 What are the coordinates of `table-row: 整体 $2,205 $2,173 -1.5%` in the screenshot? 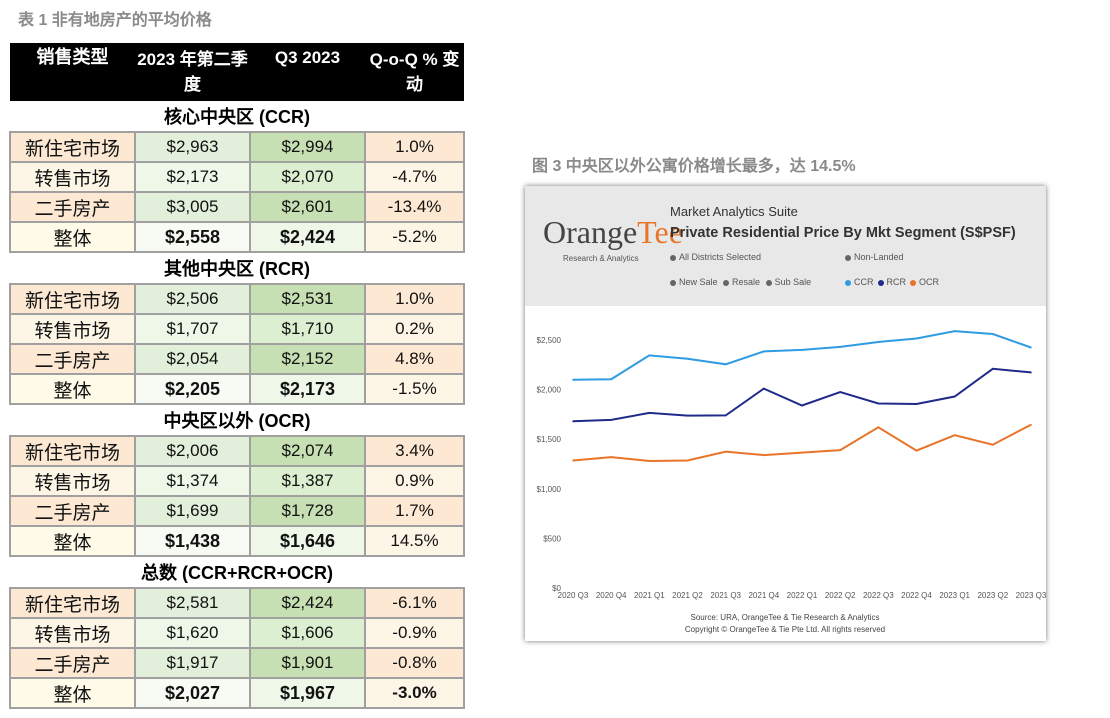 It's located at (237, 389).